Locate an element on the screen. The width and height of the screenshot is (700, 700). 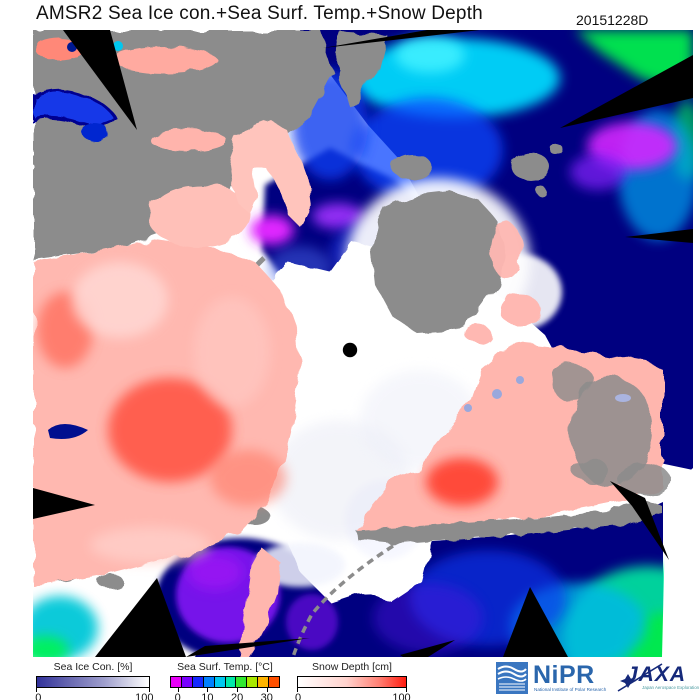
colorbar-sea-ice: Sea Ice Con. [%] 0 100 is located at coordinates (94, 680).